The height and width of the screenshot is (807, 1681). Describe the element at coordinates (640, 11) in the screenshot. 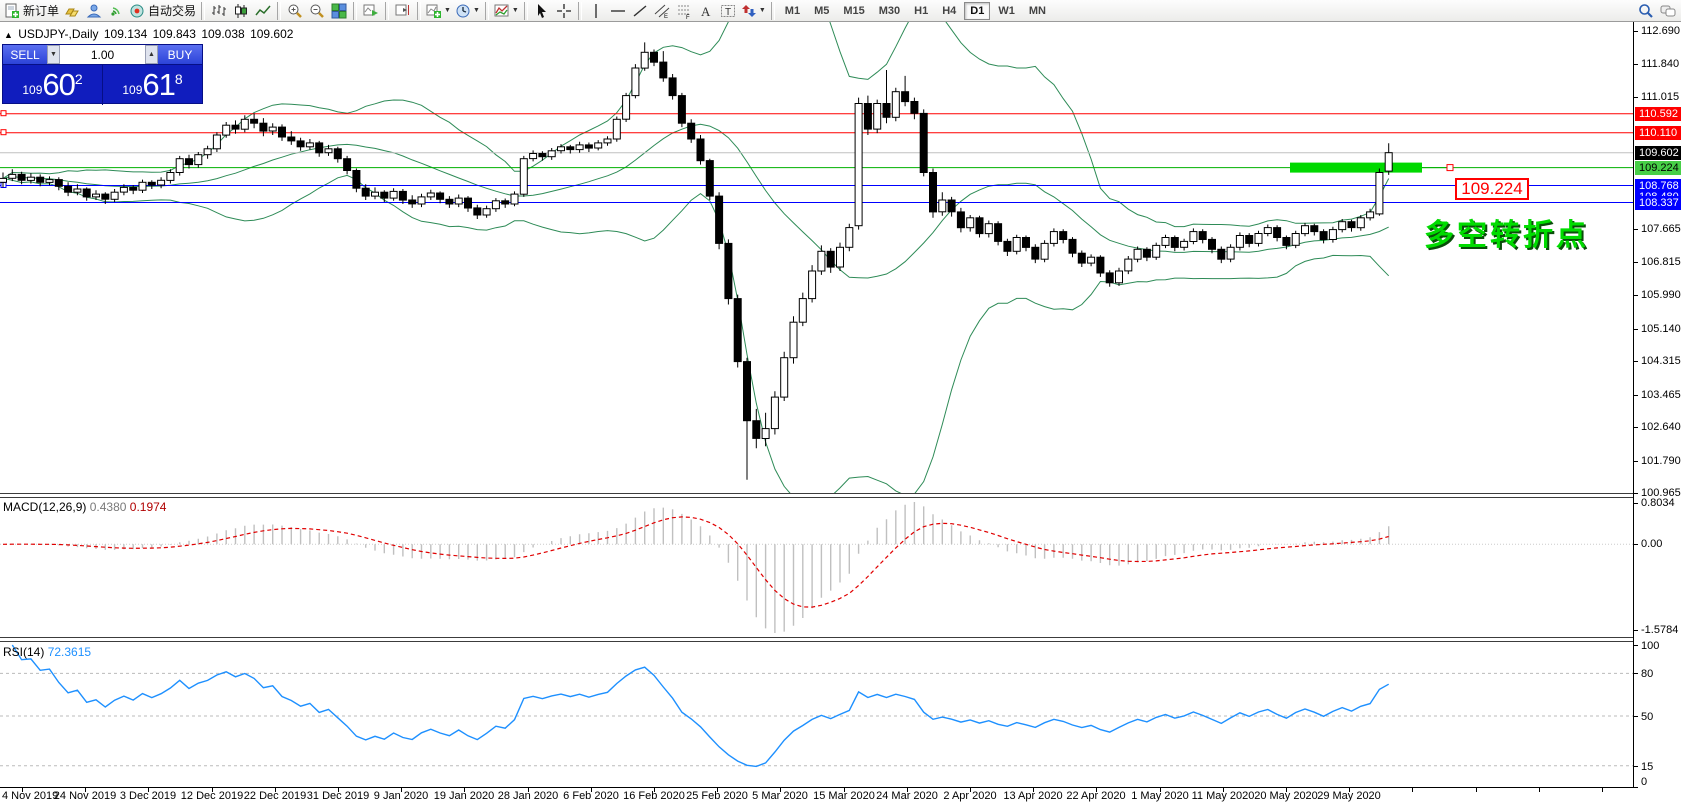

I see `trendline-button` at that location.